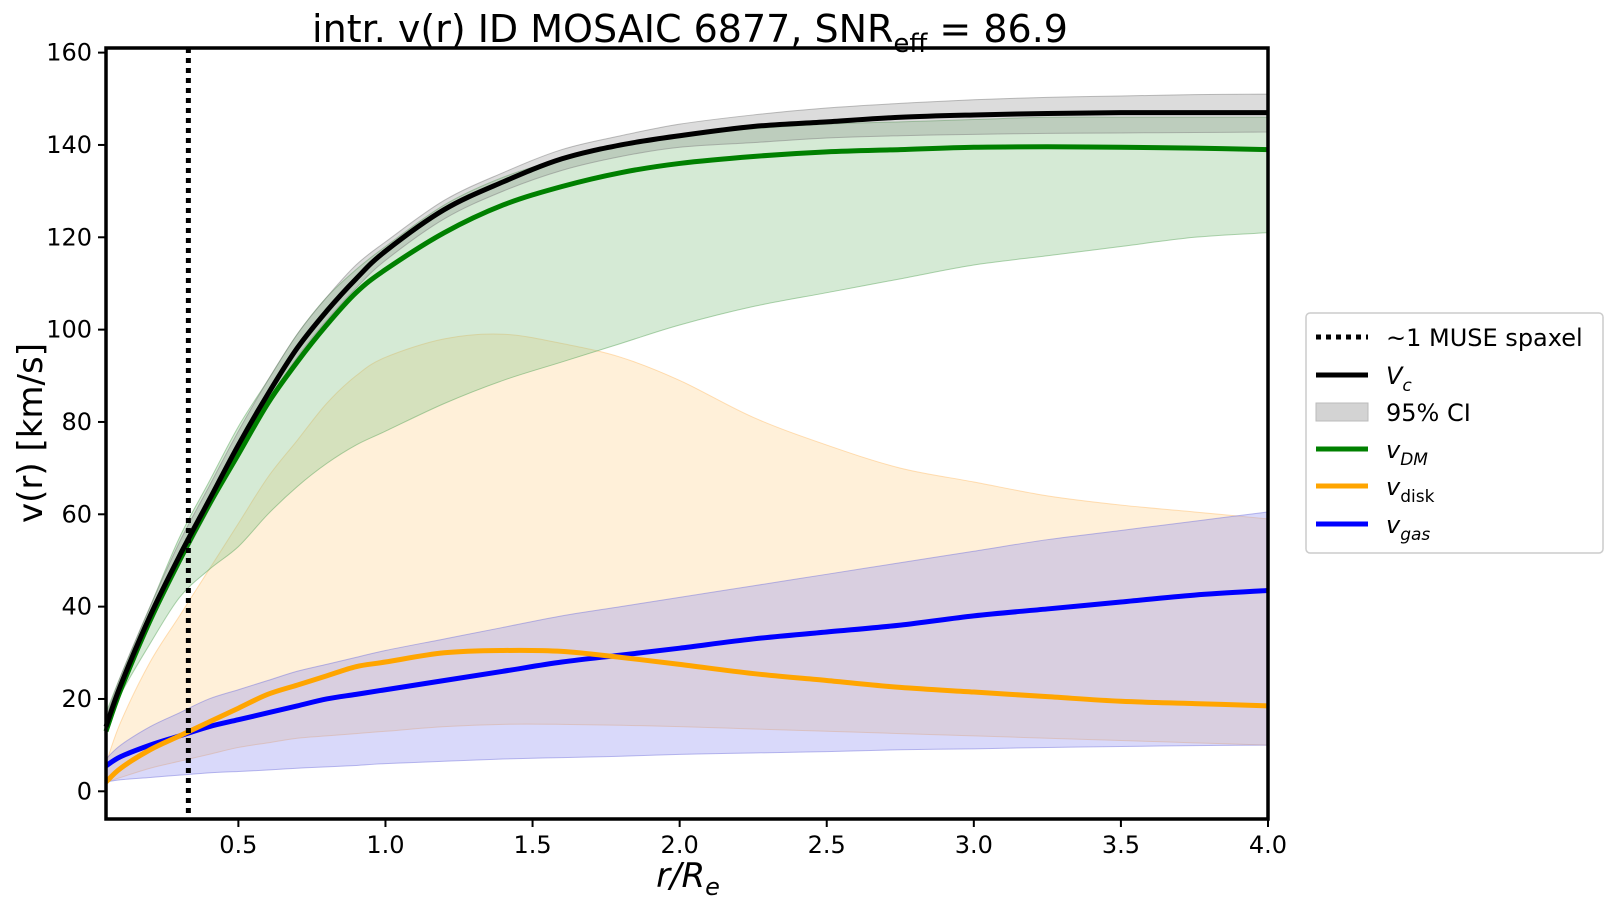 The height and width of the screenshot is (903, 1609). I want to click on x-axis-label: r/Re, so click(688, 878).